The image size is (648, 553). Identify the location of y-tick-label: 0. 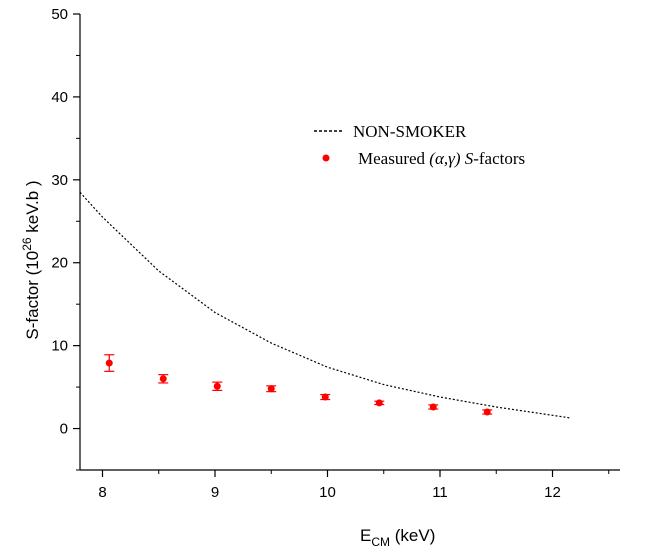
(64, 429).